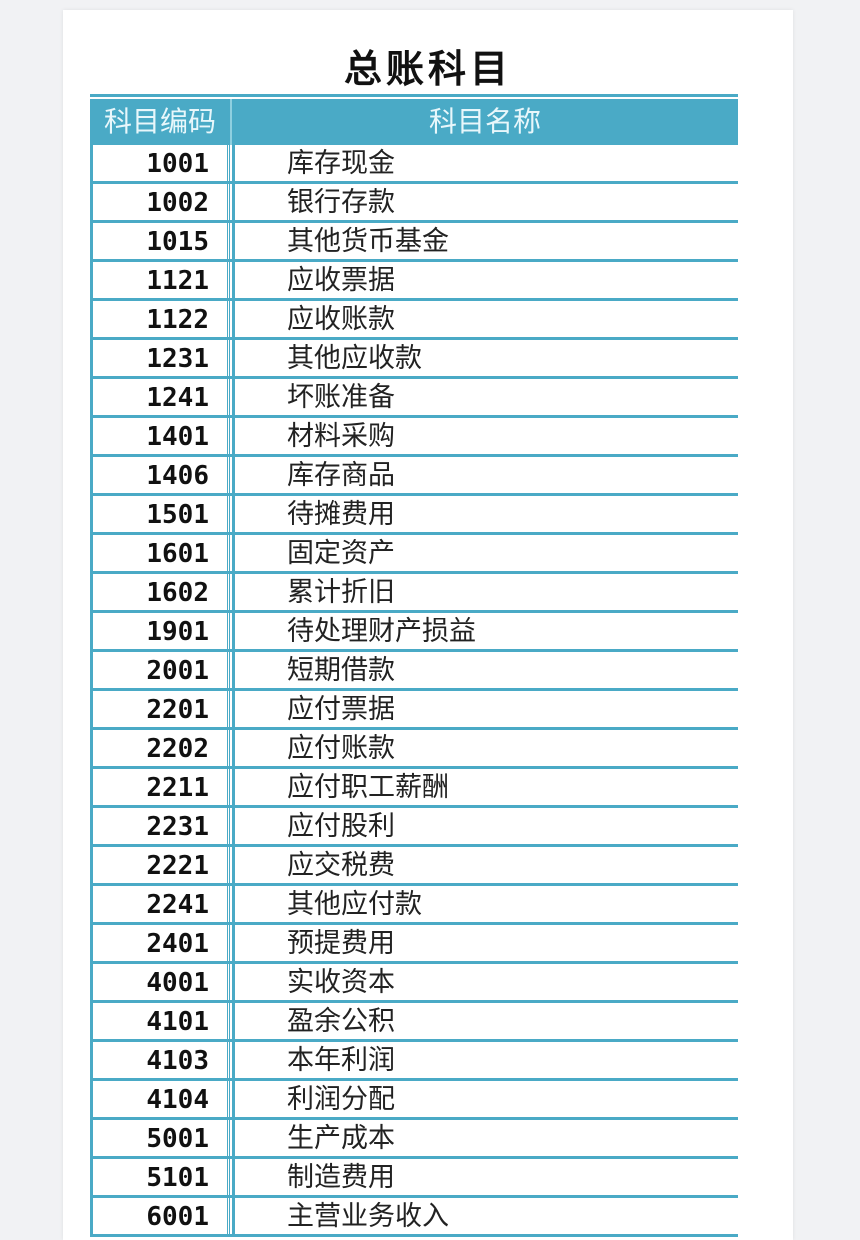  I want to click on account-code: 1601, so click(160, 553).